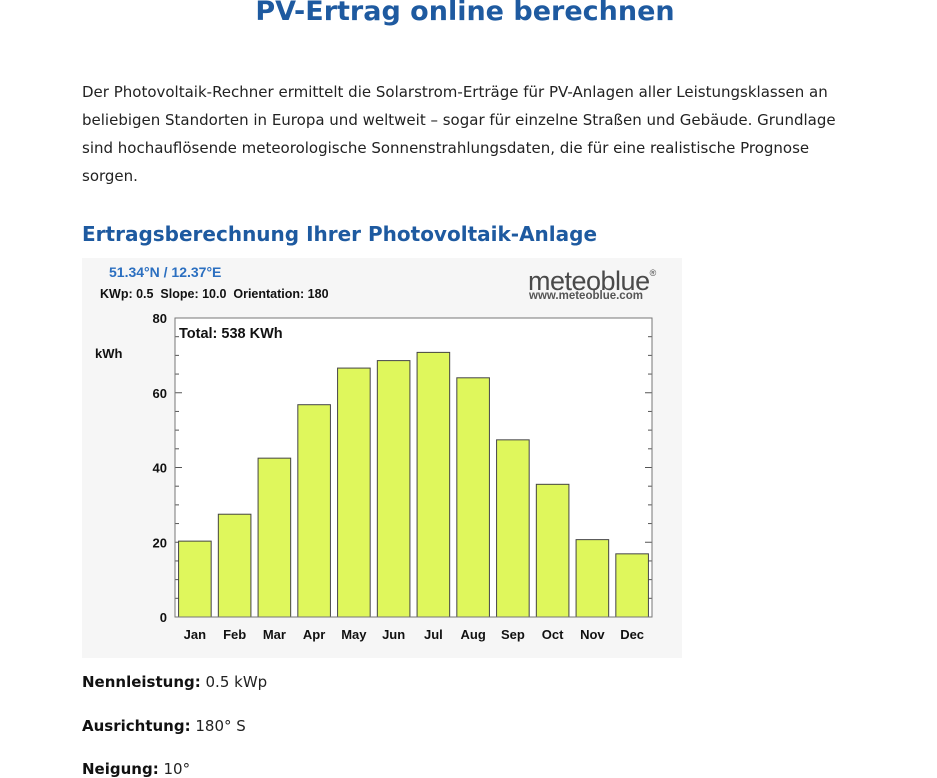  I want to click on y-tick-label: 80, so click(160, 318).